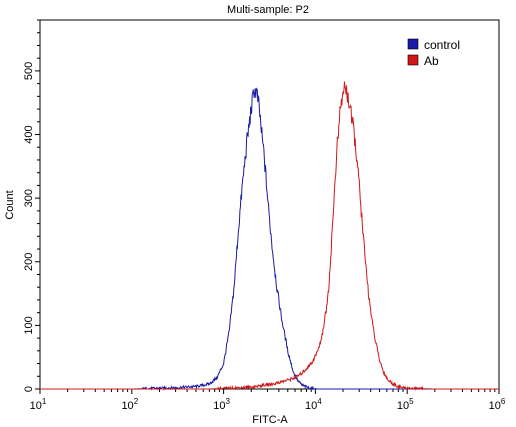 This screenshot has height=427, width=516. Describe the element at coordinates (268, 10) in the screenshot. I see `chart-title: Multi-sample: P2` at that location.